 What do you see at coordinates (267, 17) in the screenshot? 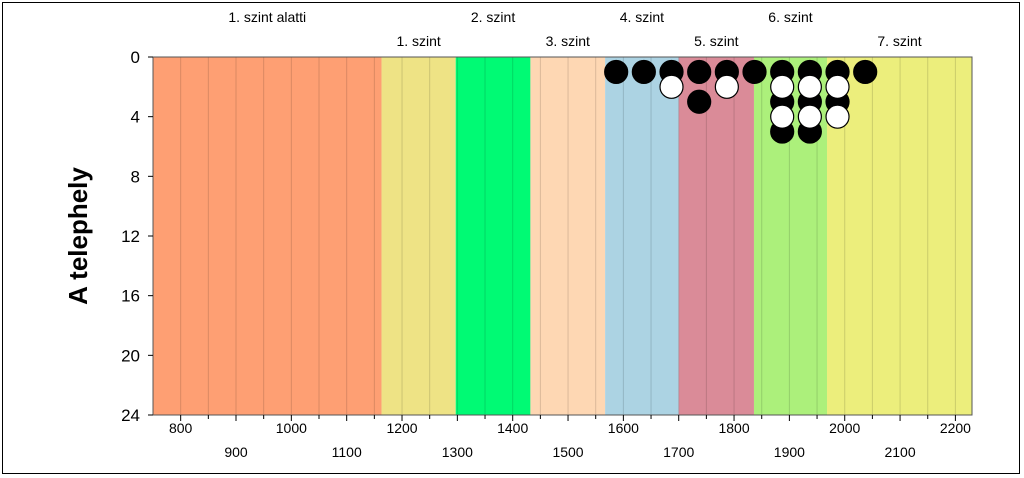
I see `zone-label-1: 1. szint alatti` at bounding box center [267, 17].